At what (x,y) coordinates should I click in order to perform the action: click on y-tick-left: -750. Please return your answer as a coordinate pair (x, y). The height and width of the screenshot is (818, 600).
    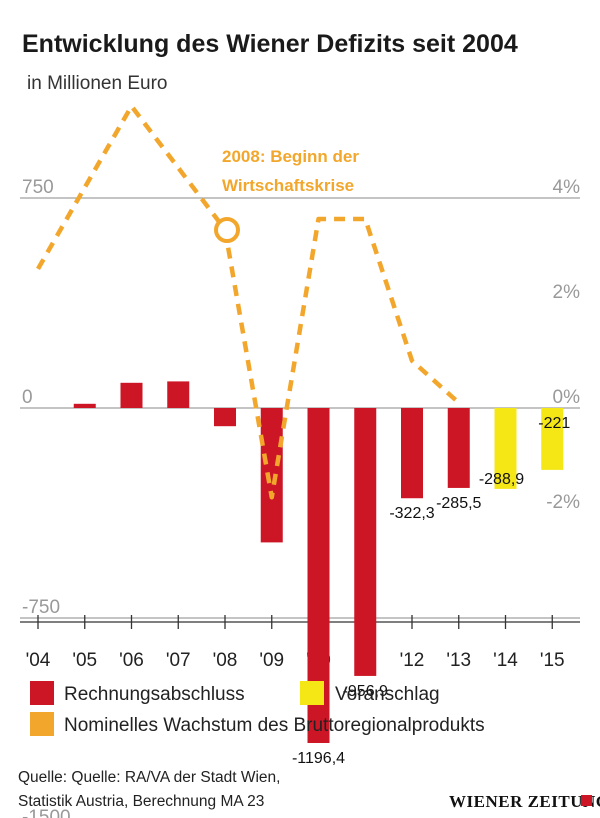
    Looking at the image, I should click on (41, 607).